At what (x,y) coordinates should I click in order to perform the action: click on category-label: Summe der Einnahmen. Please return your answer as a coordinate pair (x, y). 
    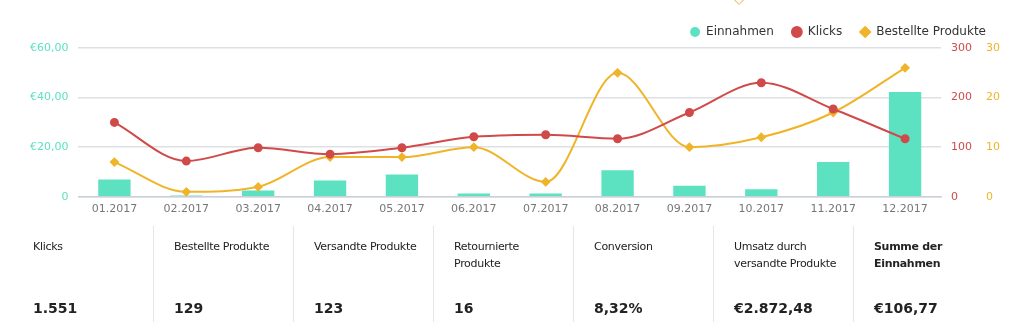
    Looking at the image, I should click on (909, 255).